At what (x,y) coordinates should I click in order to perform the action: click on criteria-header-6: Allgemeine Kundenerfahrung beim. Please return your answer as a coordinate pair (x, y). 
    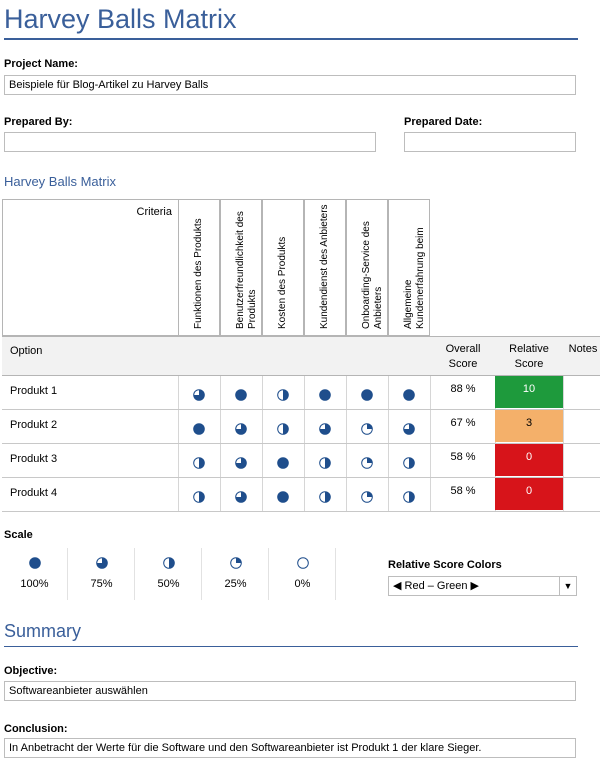
    Looking at the image, I should click on (409, 267).